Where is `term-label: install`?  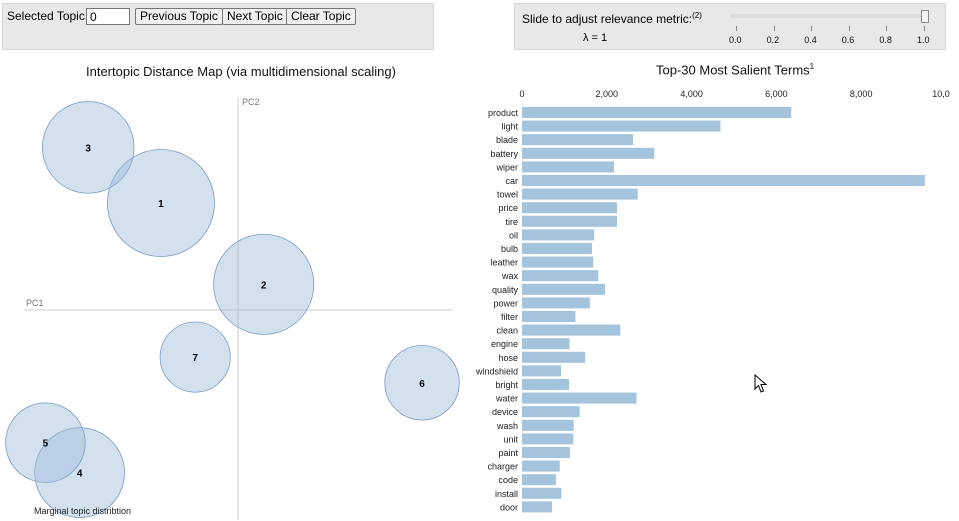
term-label: install is located at coordinates (506, 494).